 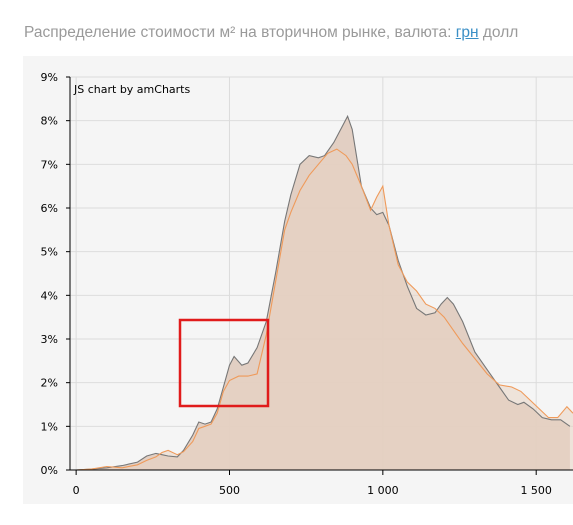 What do you see at coordinates (312, 490) in the screenshot?
I see `x-tick-labels: 0 500 1 000 1 500` at bounding box center [312, 490].